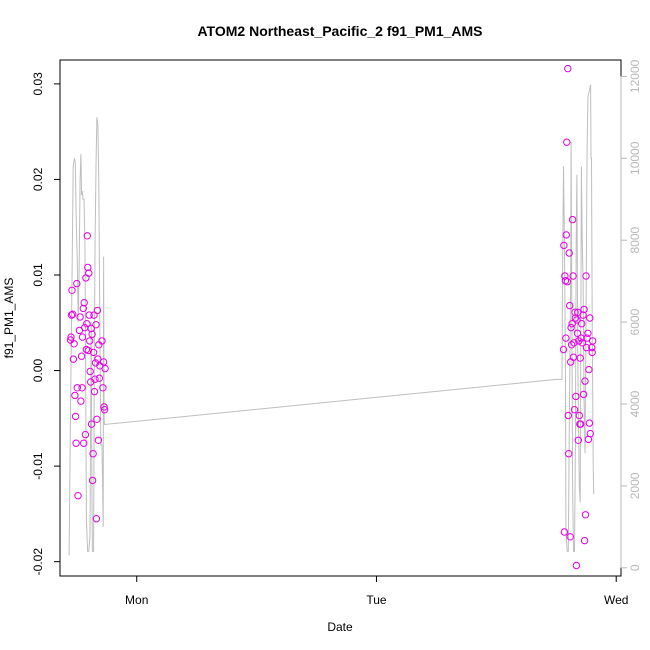  Describe the element at coordinates (38, 275) in the screenshot. I see `y-tick-label: 0.01` at that location.